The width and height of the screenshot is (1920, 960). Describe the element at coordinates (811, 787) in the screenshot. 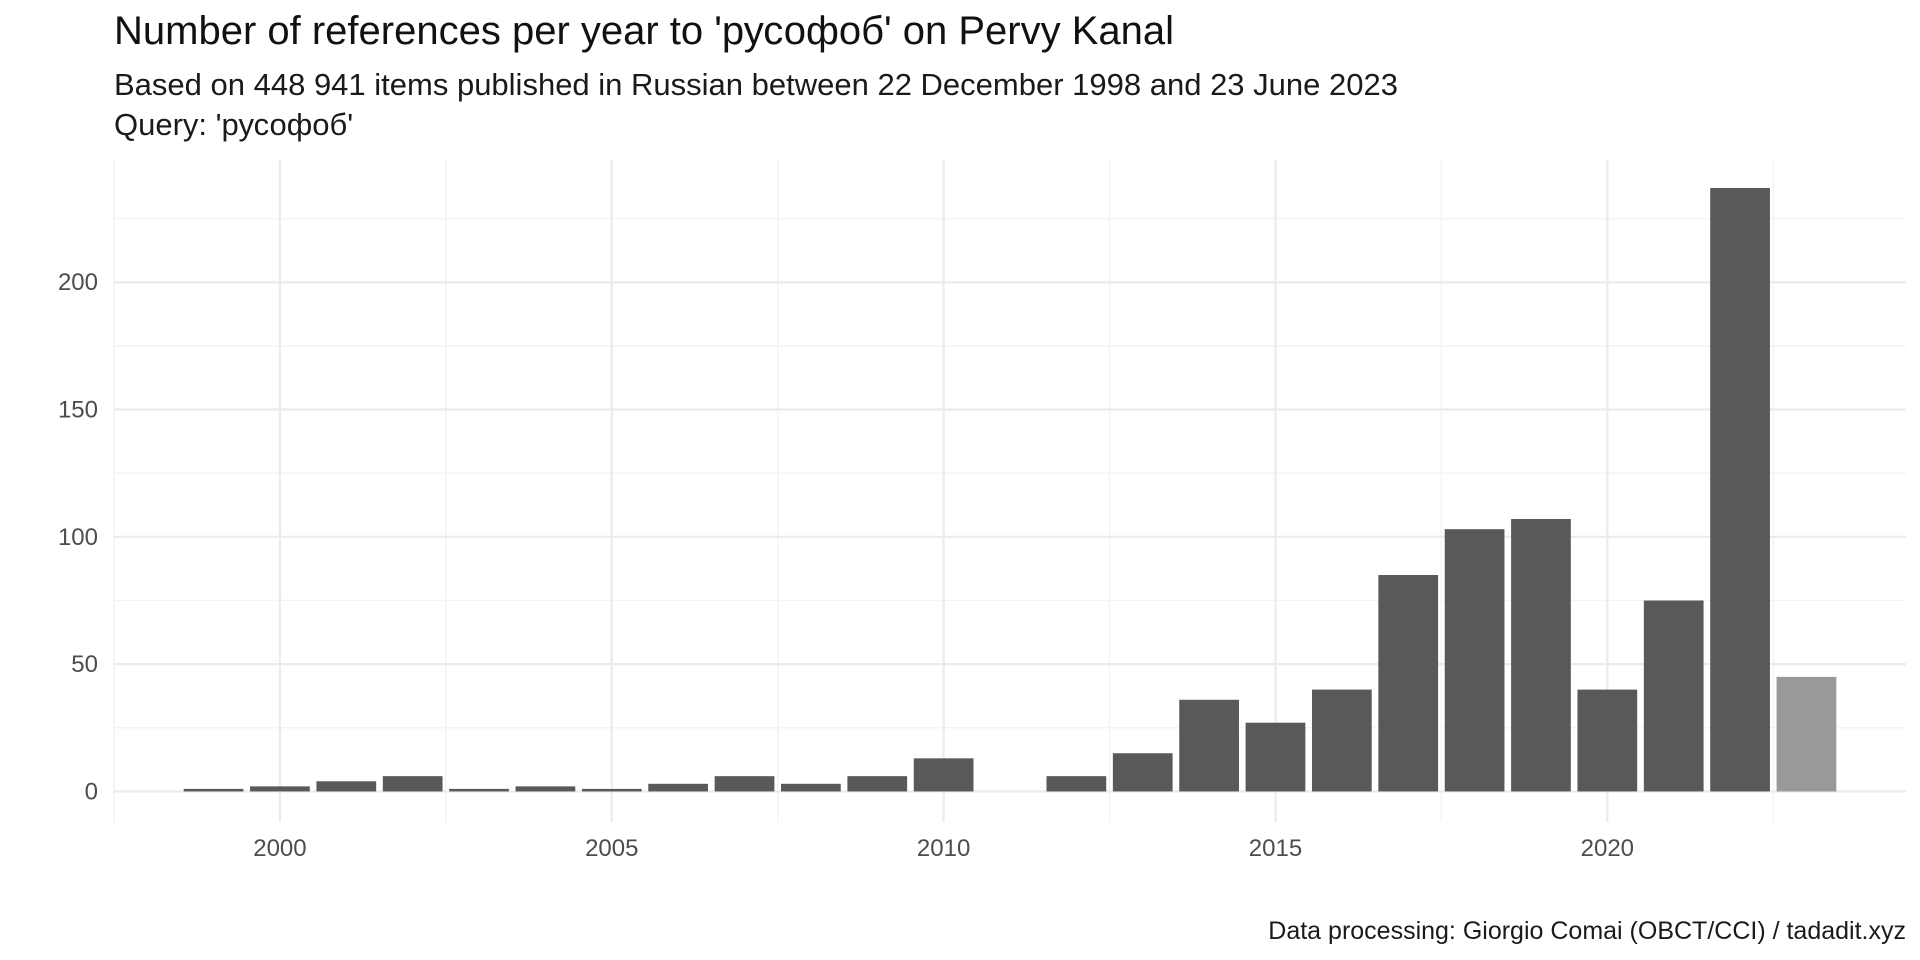

I see `bar-2008` at that location.